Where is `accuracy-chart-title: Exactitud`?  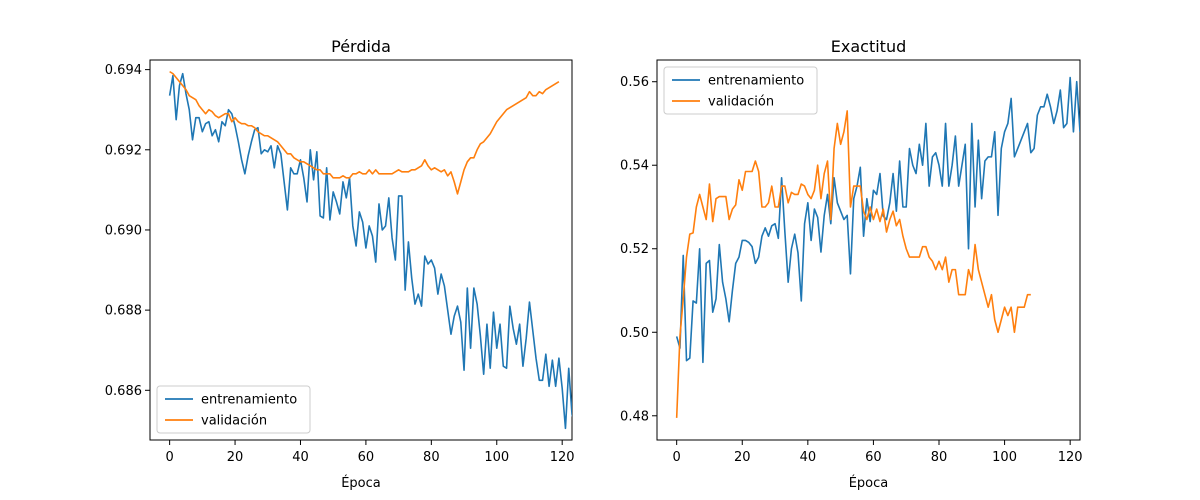
accuracy-chart-title: Exactitud is located at coordinates (868, 46).